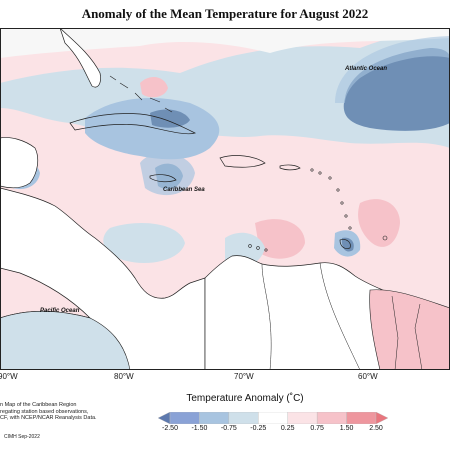 This screenshot has width=450, height=450. What do you see at coordinates (379, 223) in the screenshot?
I see `lesser-antilles-warm` at bounding box center [379, 223].